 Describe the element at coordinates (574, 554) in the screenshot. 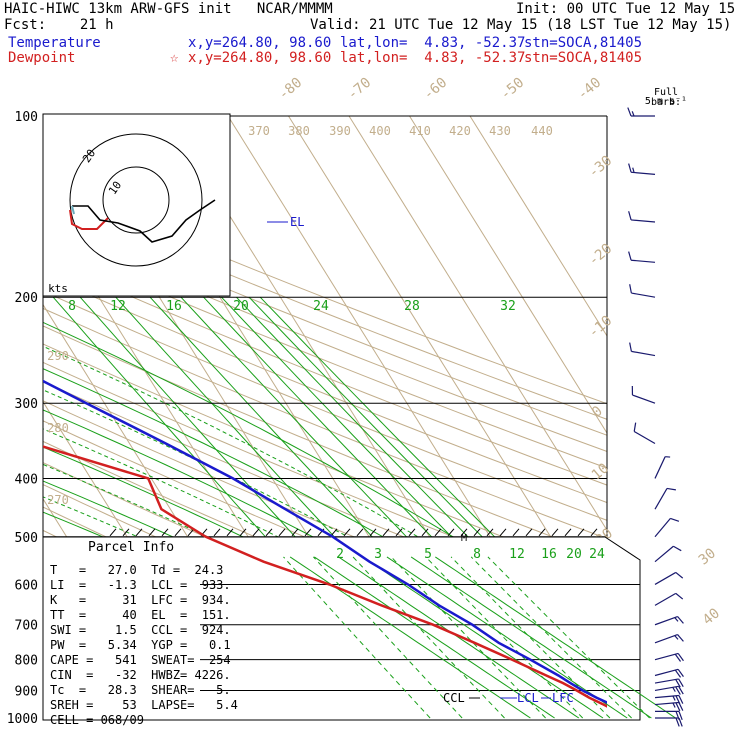

I see `mixing-ratio-label-lower: 20` at that location.